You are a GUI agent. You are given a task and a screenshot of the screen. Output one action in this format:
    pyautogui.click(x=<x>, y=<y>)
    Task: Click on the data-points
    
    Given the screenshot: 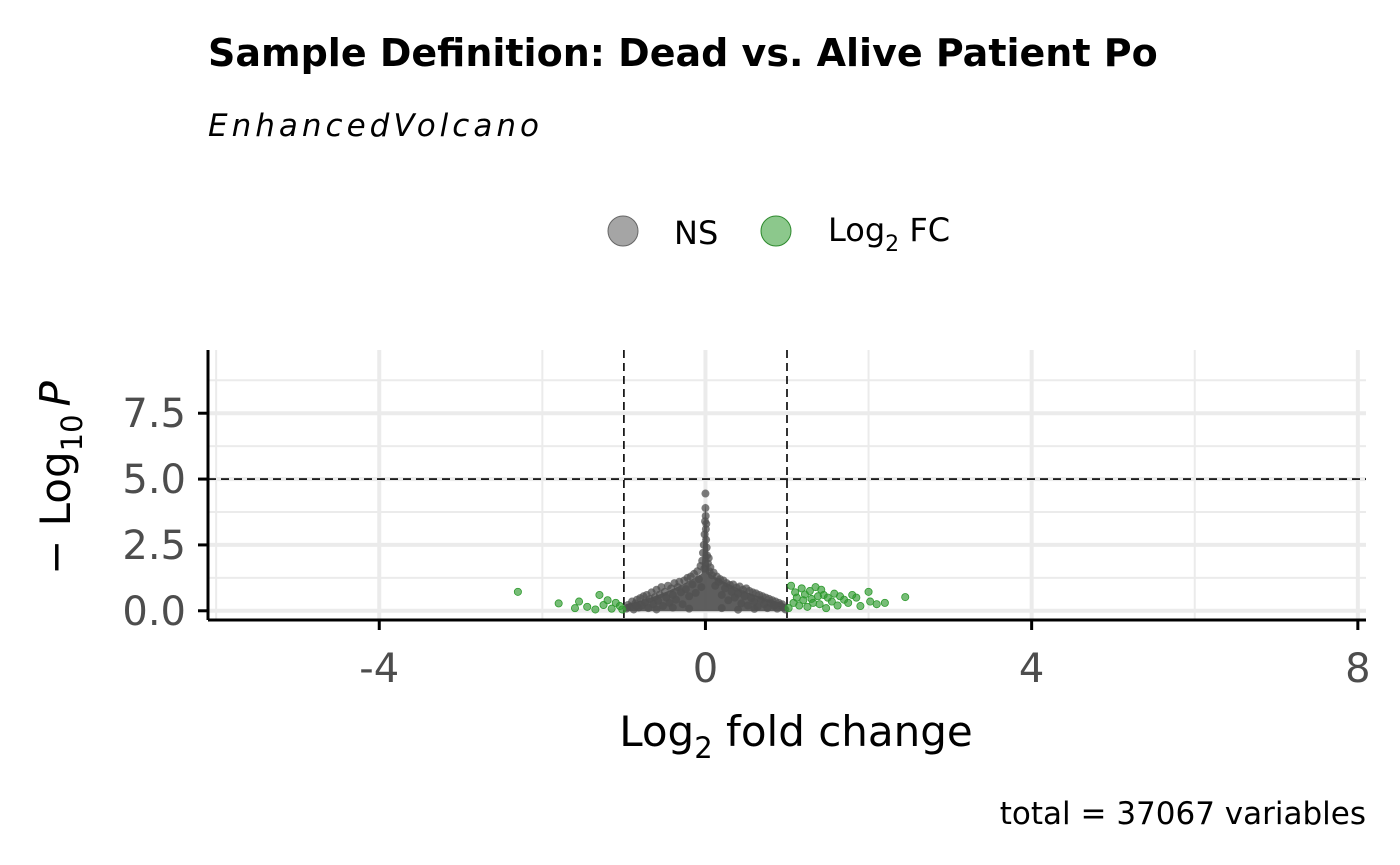 What is the action you would take?
    pyautogui.click(x=711, y=551)
    